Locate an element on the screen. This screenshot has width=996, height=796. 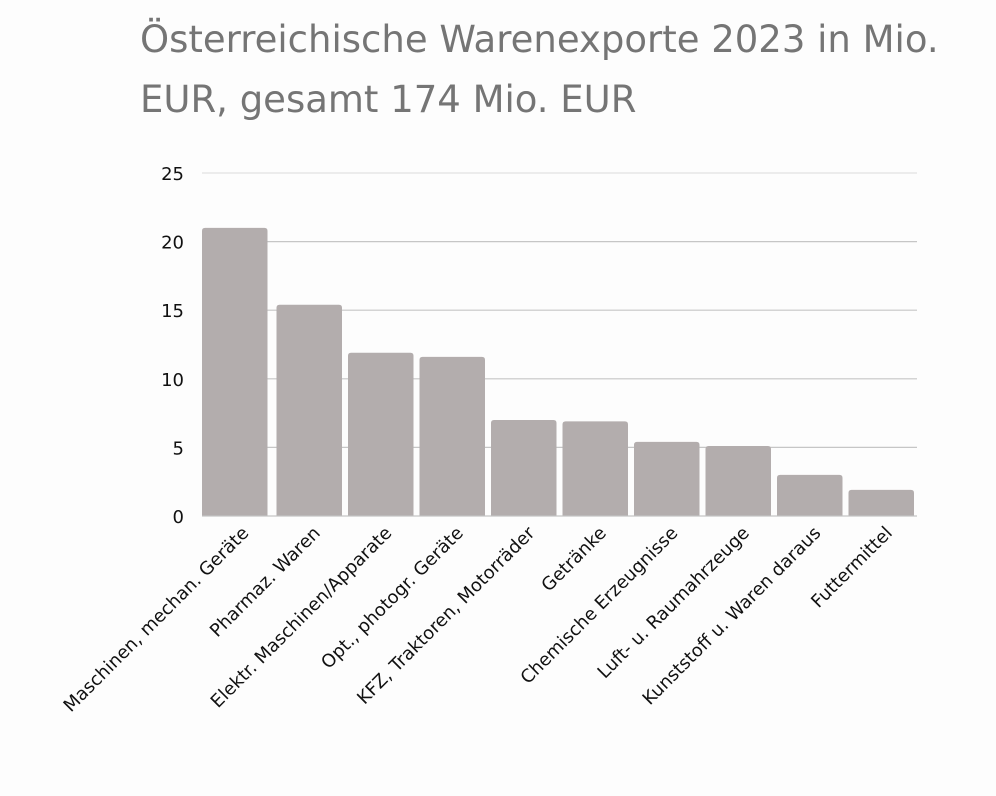
y-tick-label: 5 is located at coordinates (178, 448).